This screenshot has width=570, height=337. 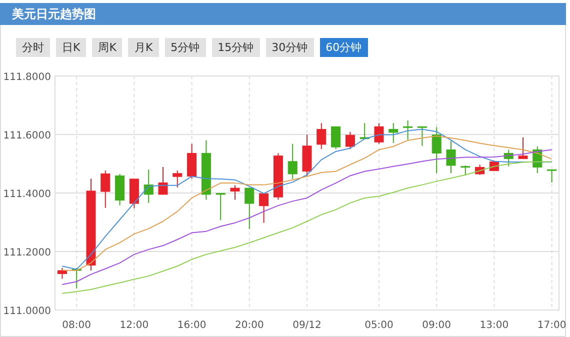 What do you see at coordinates (437, 325) in the screenshot?
I see `x-tick-label: 09:00` at bounding box center [437, 325].